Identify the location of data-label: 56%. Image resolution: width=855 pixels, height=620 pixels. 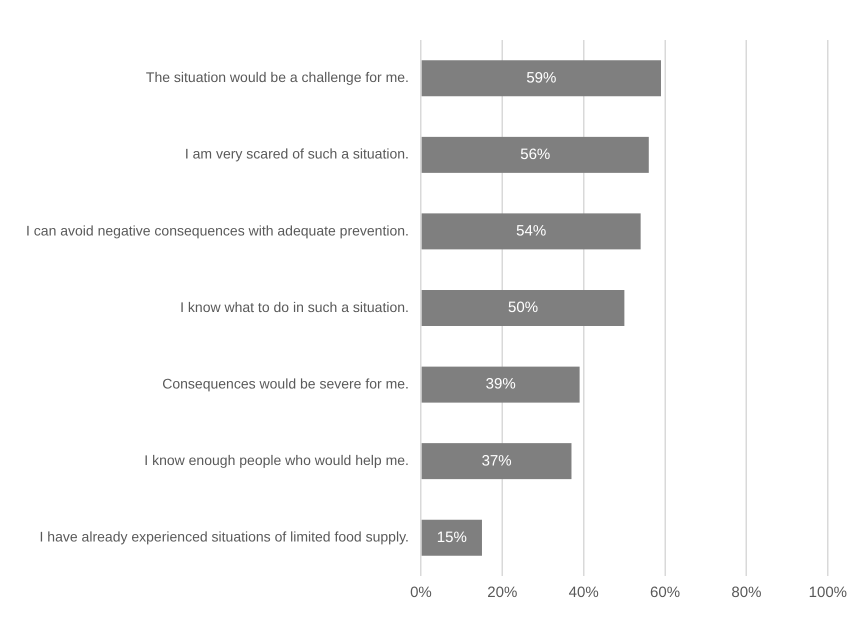
(535, 154).